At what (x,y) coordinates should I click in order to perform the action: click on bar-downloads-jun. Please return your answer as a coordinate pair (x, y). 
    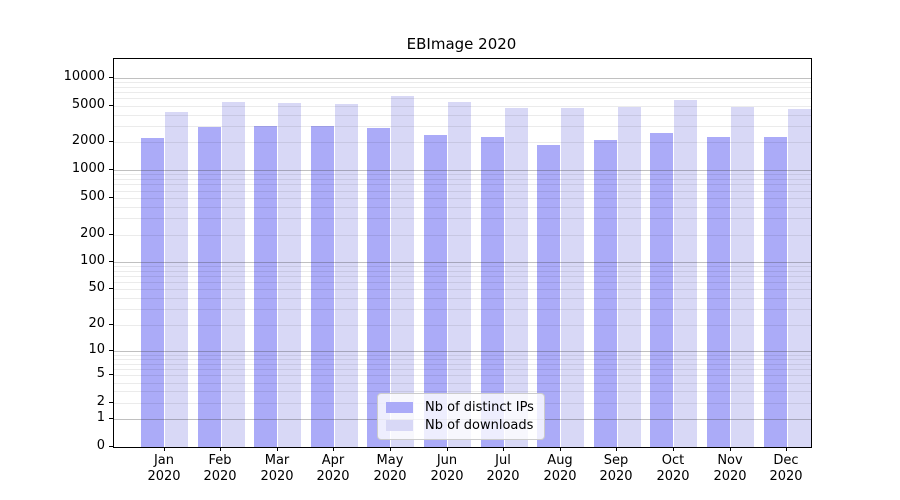
    Looking at the image, I should click on (459, 274).